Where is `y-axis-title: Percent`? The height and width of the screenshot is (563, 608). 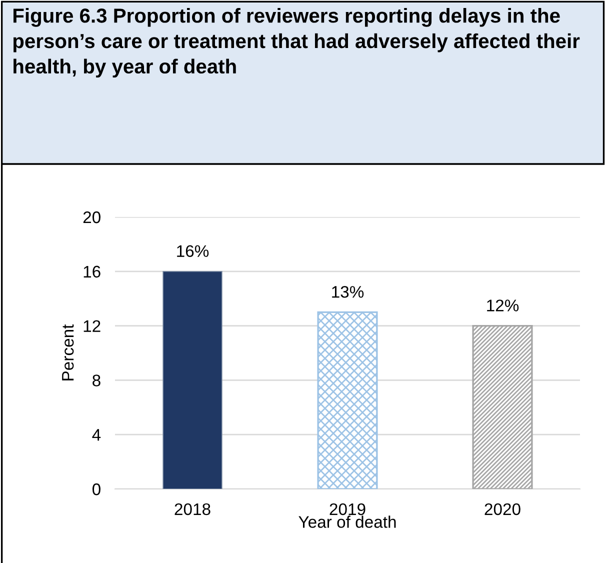 y-axis-title: Percent is located at coordinates (68, 352).